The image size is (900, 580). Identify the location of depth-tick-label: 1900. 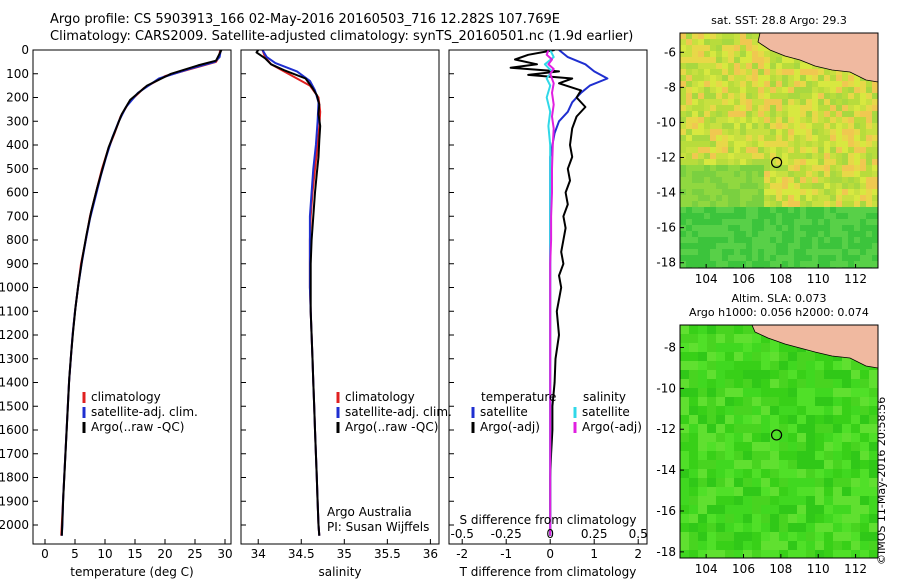
(14, 501).